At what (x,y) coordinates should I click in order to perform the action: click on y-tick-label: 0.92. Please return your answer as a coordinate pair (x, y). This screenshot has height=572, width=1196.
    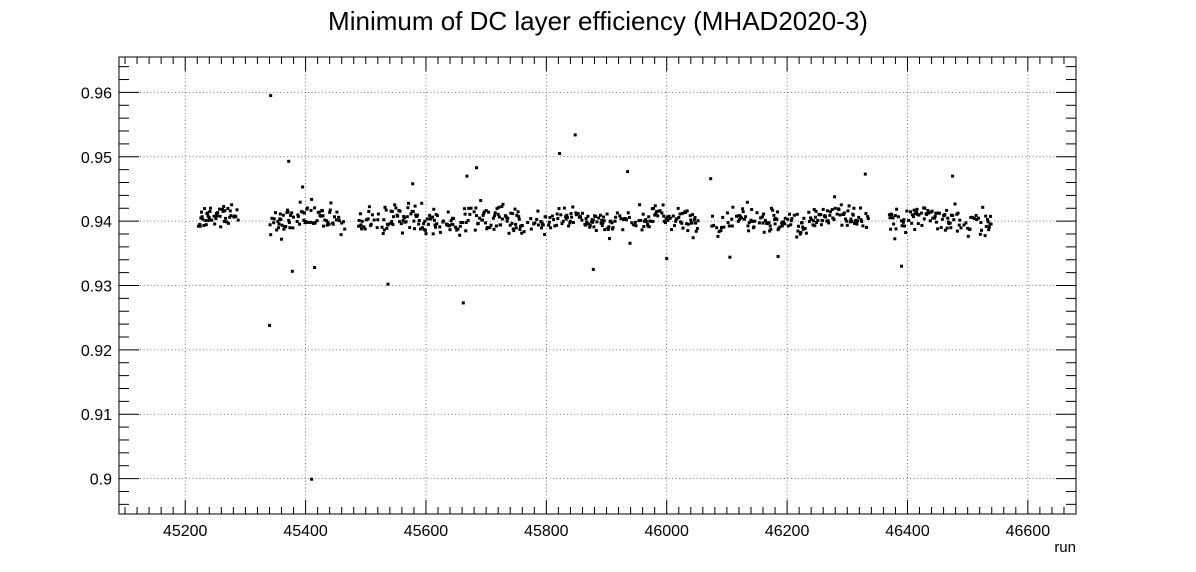
    Looking at the image, I should click on (96, 351).